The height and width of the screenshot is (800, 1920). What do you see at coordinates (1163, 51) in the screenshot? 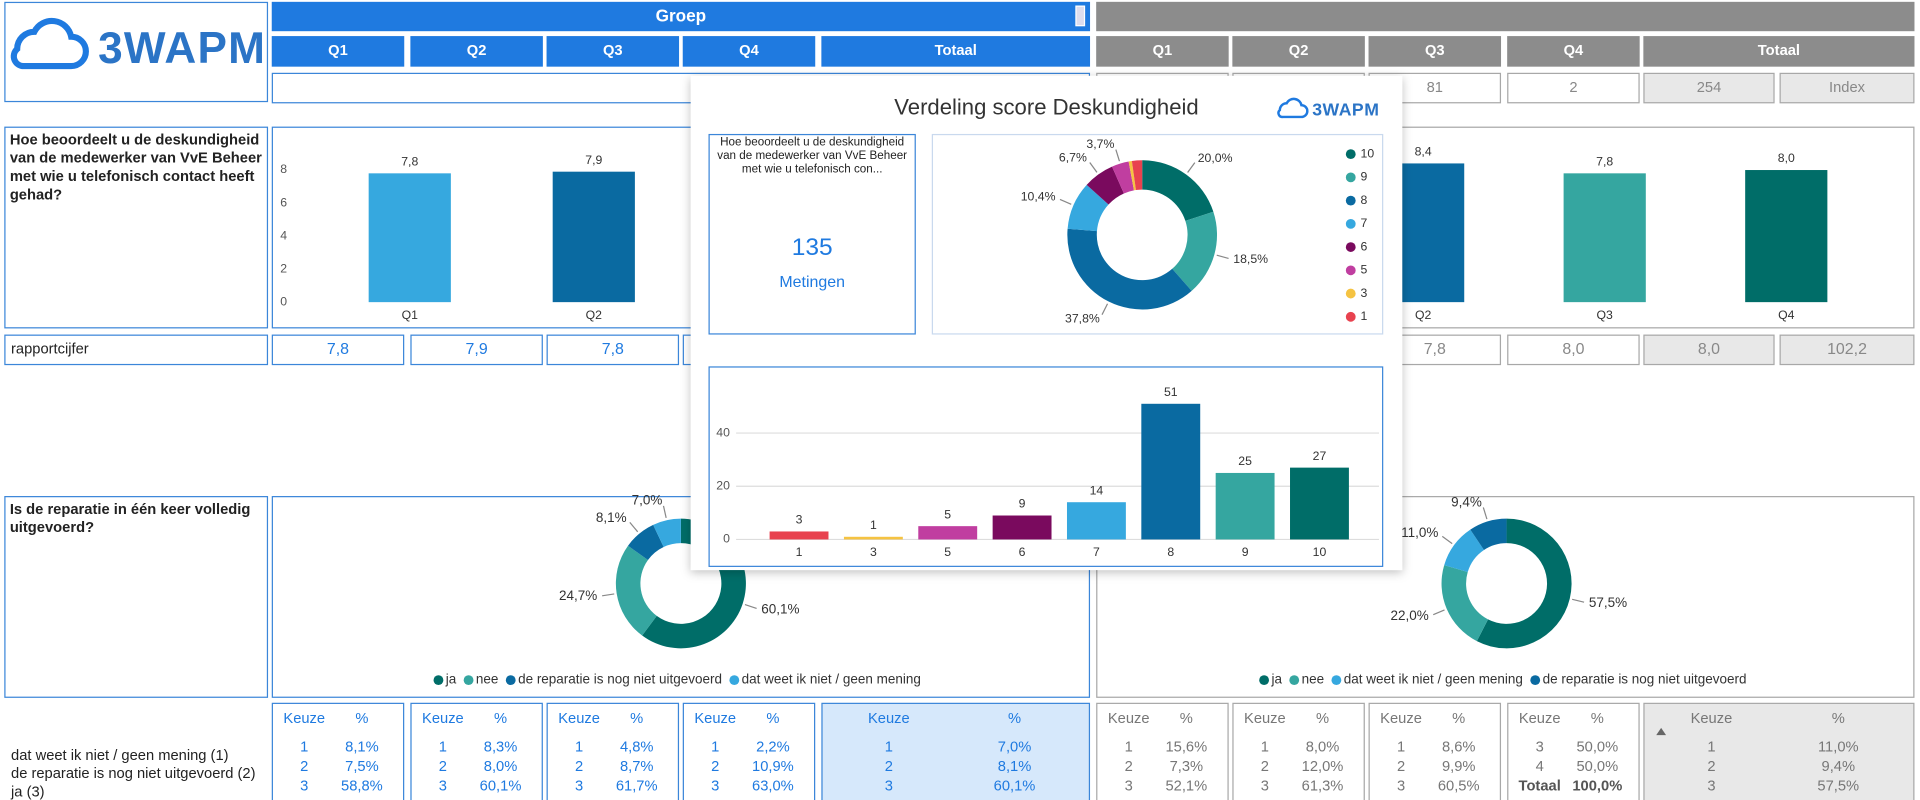
I see `column-header-label: Q1` at bounding box center [1163, 51].